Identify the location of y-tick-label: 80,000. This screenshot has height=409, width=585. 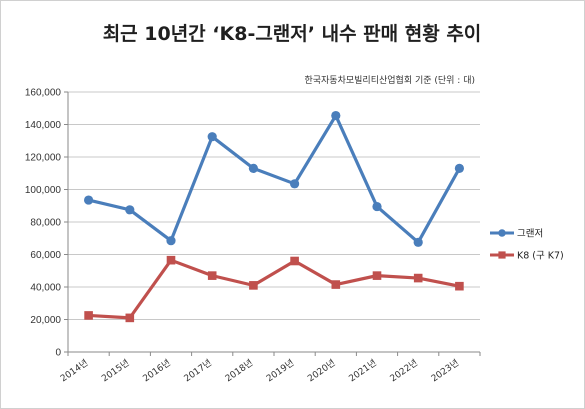
(45, 223).